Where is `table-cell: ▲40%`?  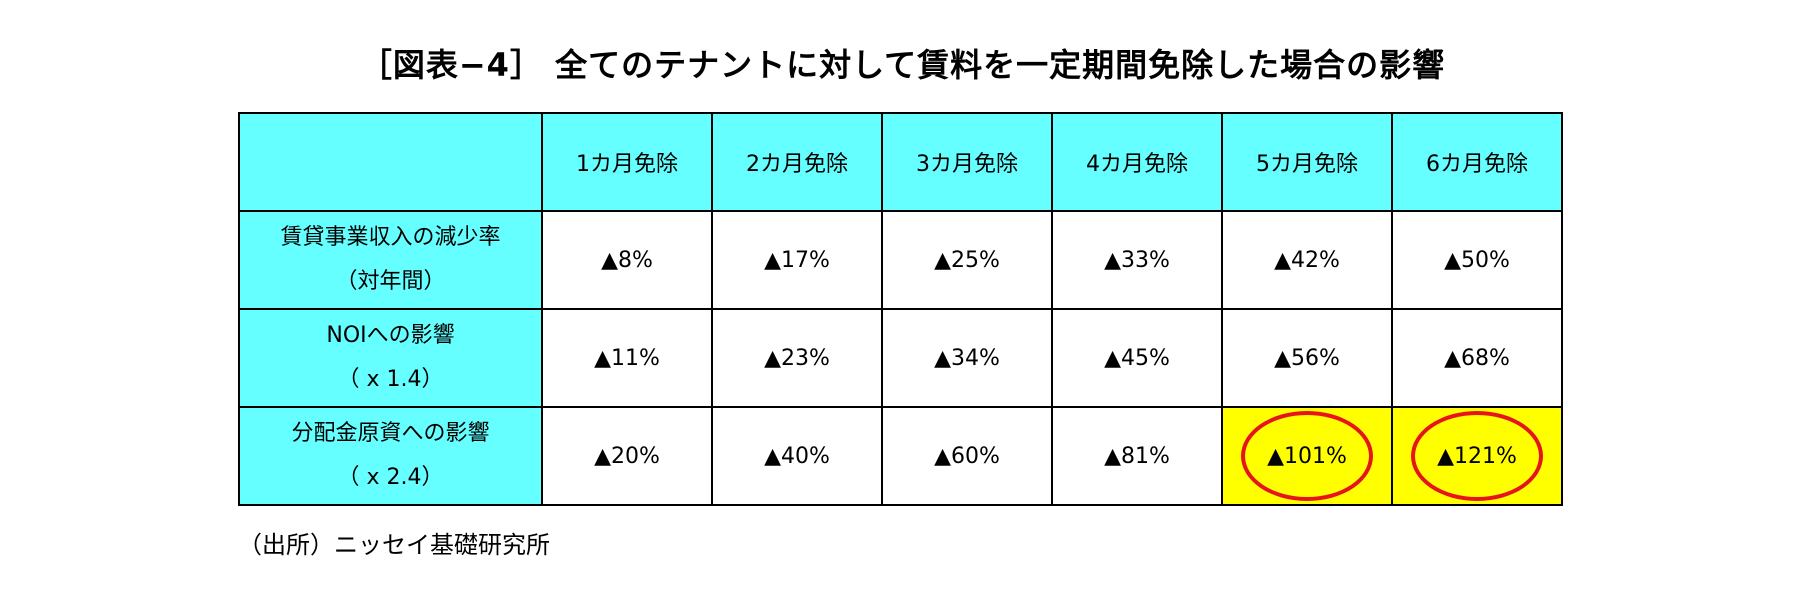
table-cell: ▲40% is located at coordinates (797, 456).